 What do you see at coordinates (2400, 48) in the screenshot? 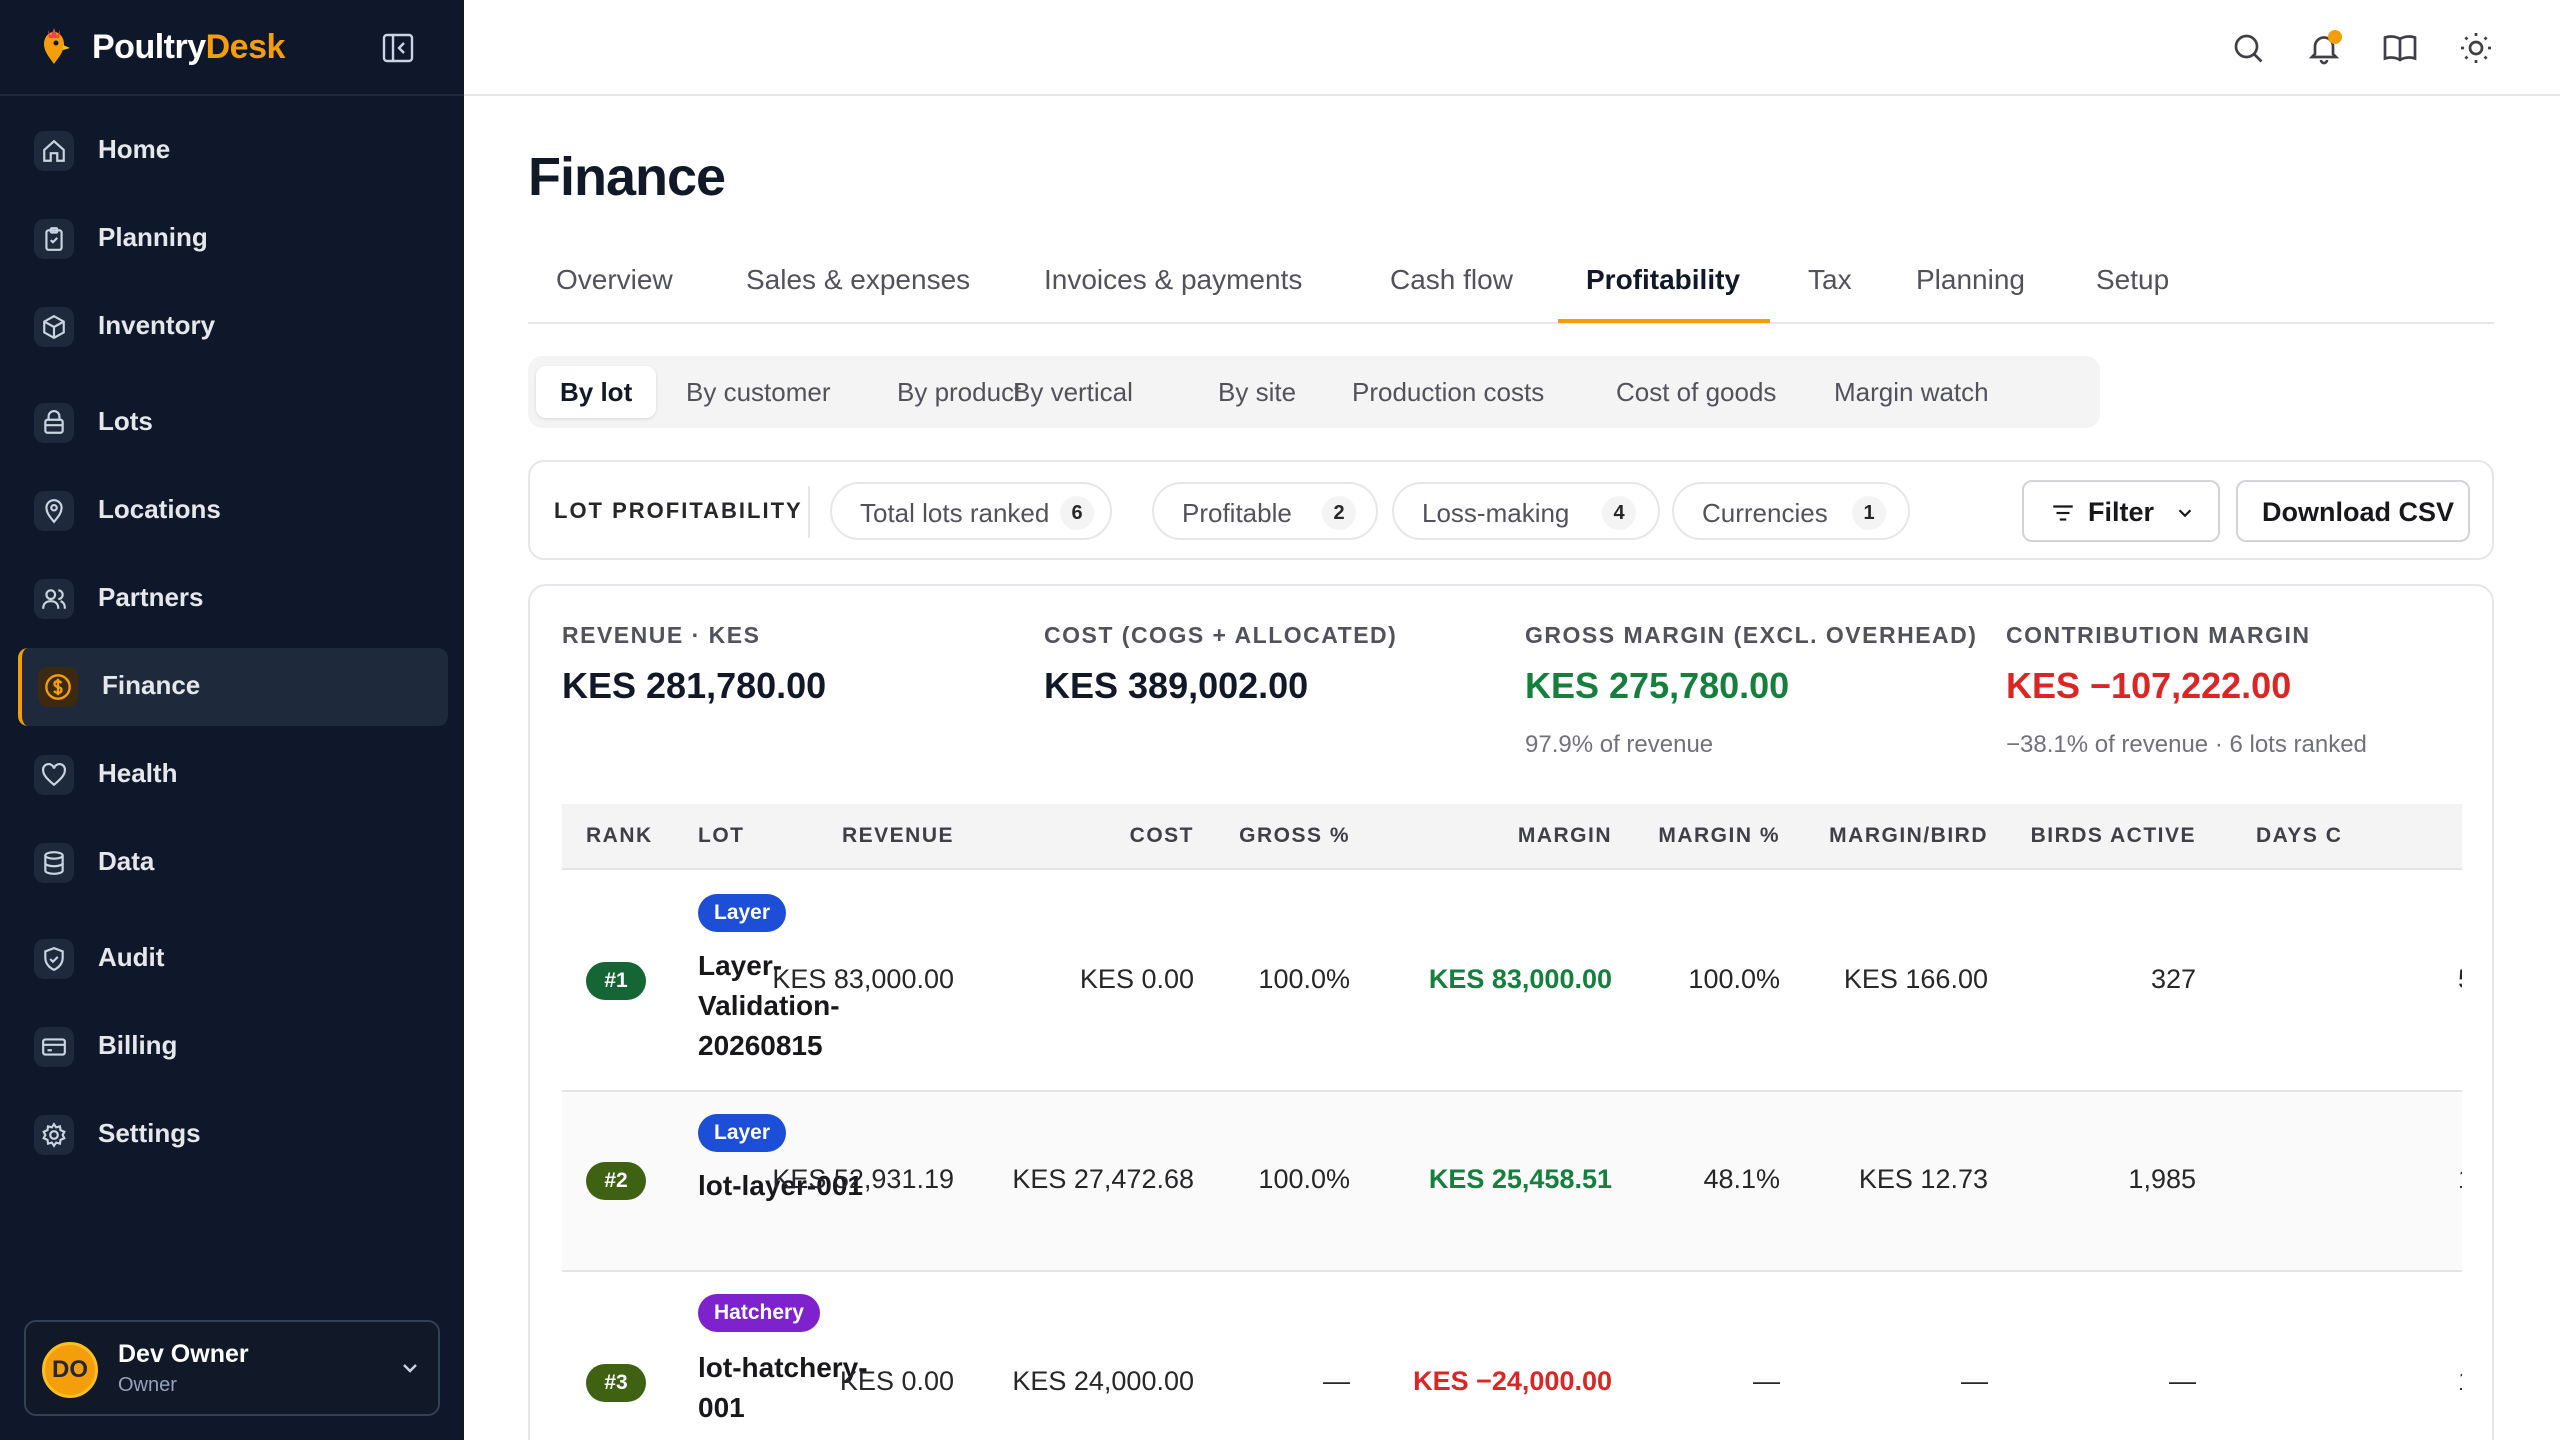
I see `book-icon` at bounding box center [2400, 48].